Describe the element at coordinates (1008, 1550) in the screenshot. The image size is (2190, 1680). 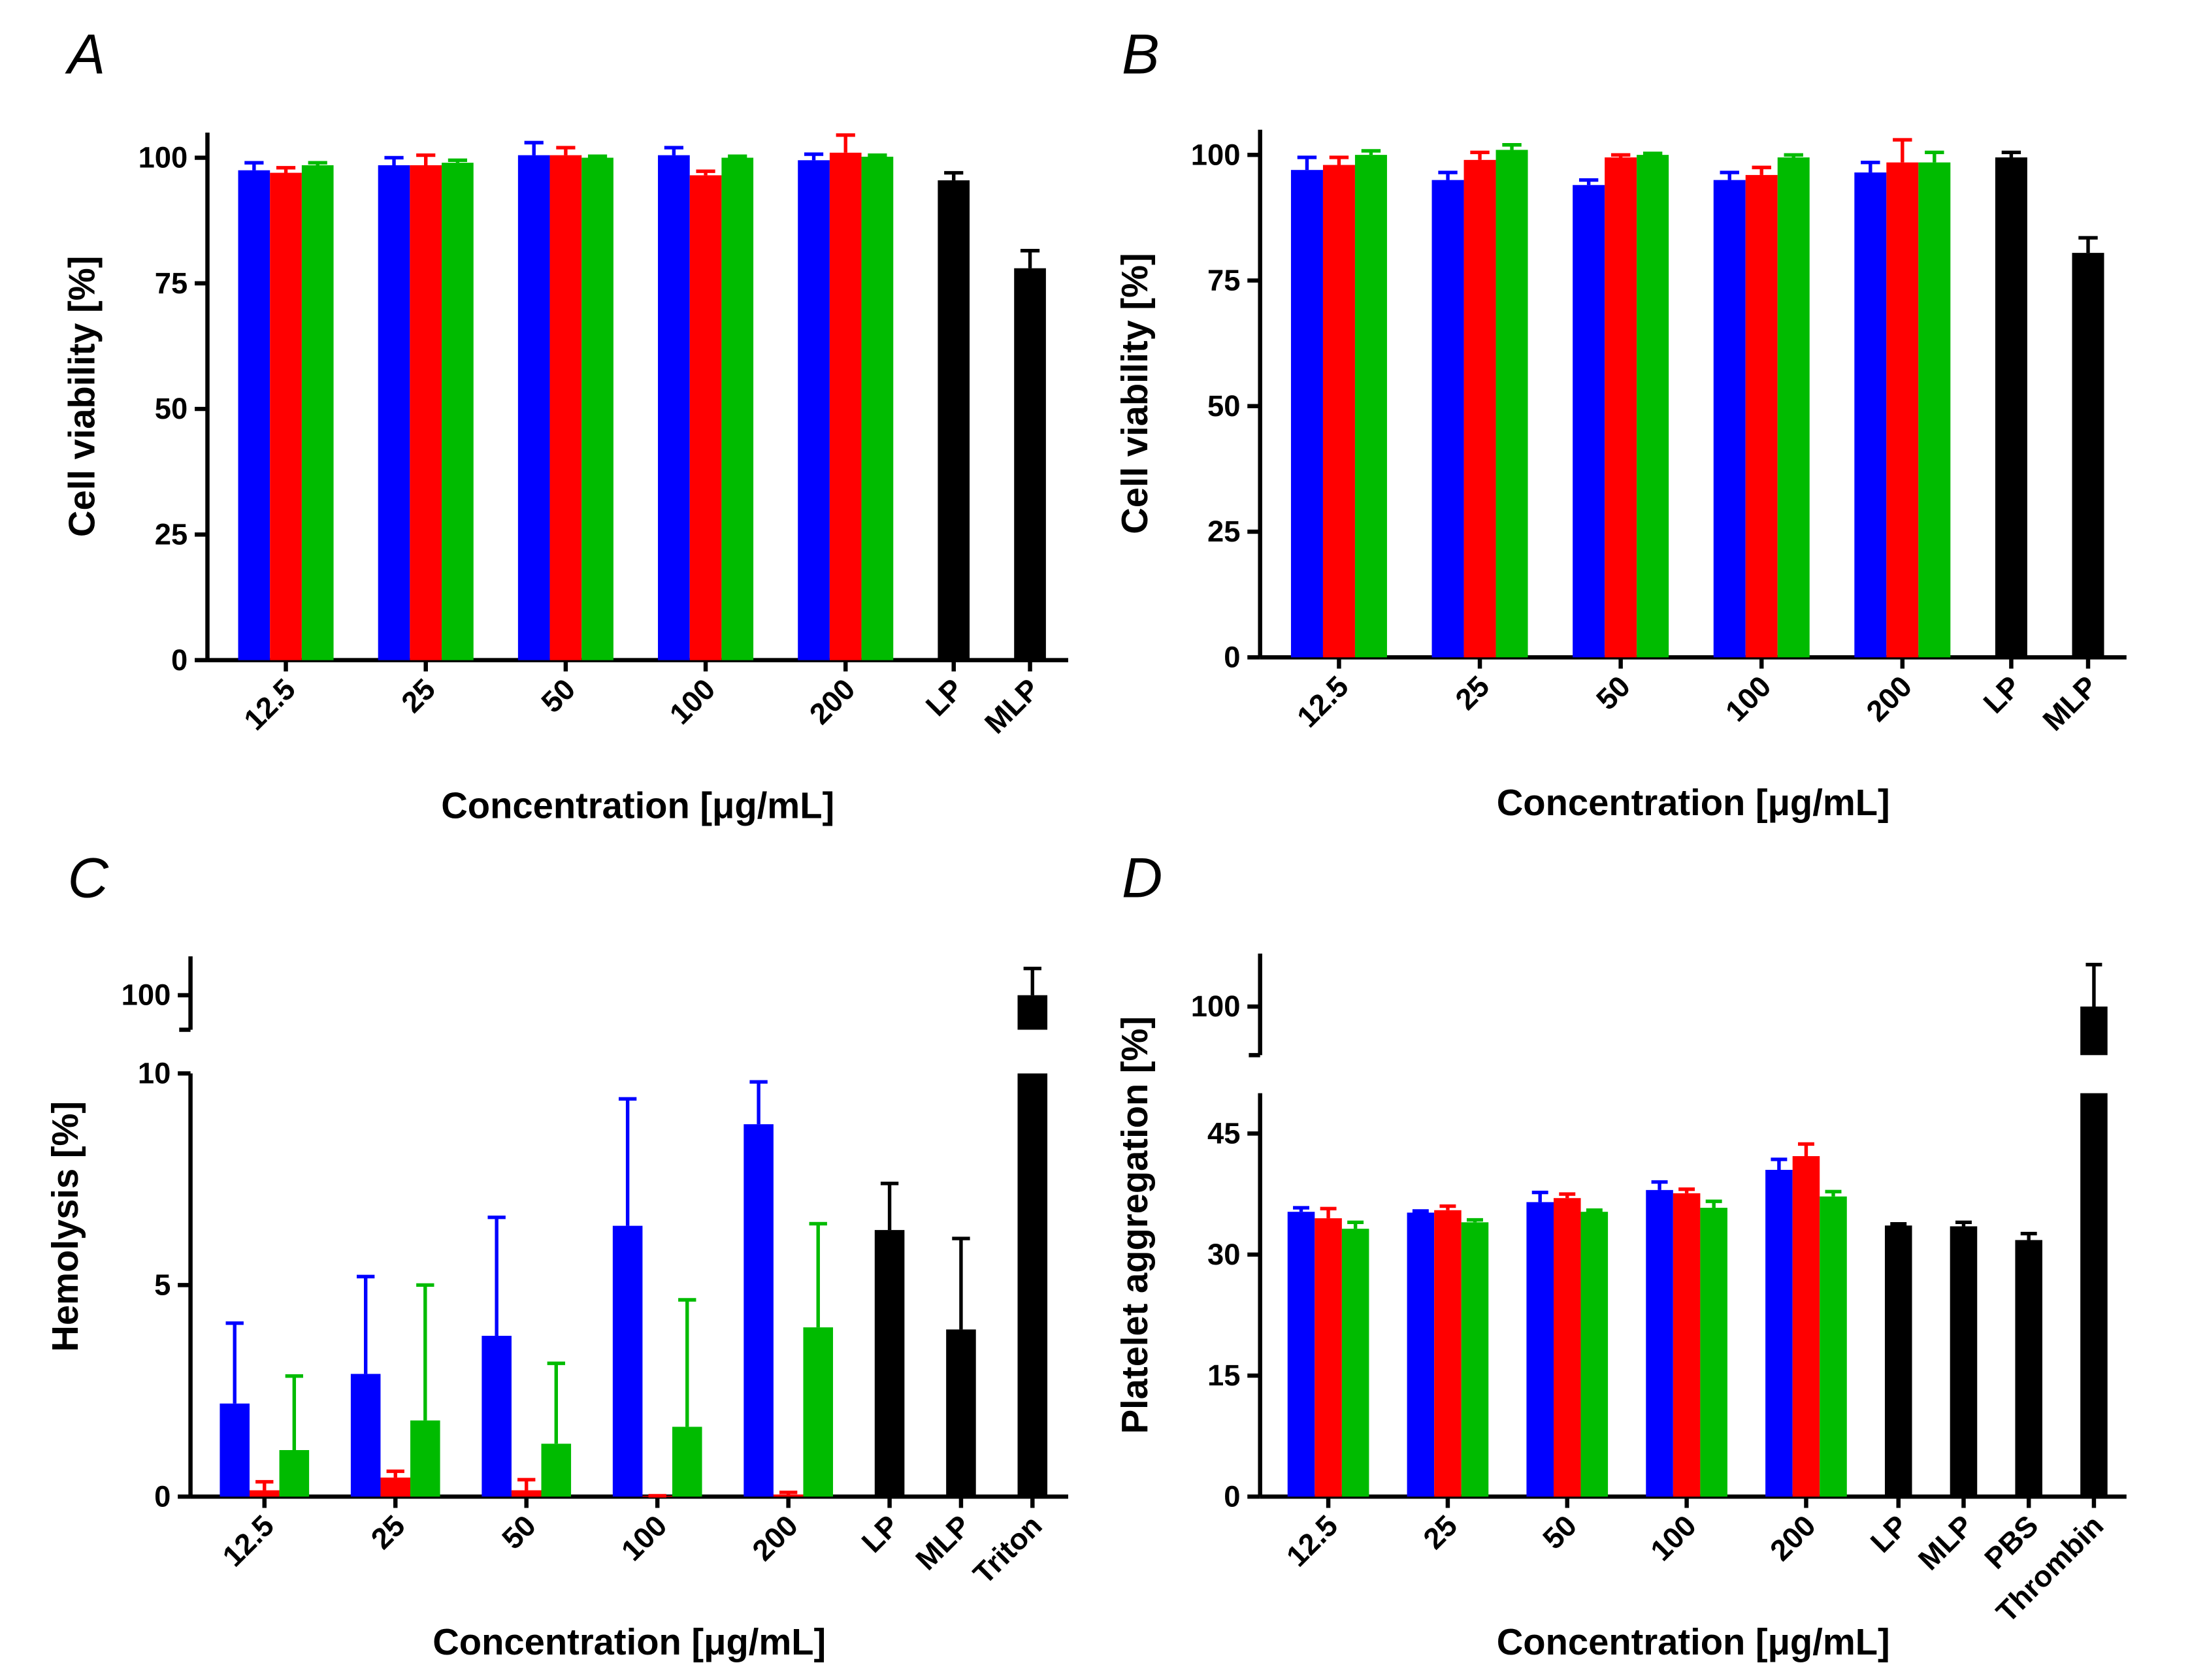
I see `x-tick-label: Triton` at that location.